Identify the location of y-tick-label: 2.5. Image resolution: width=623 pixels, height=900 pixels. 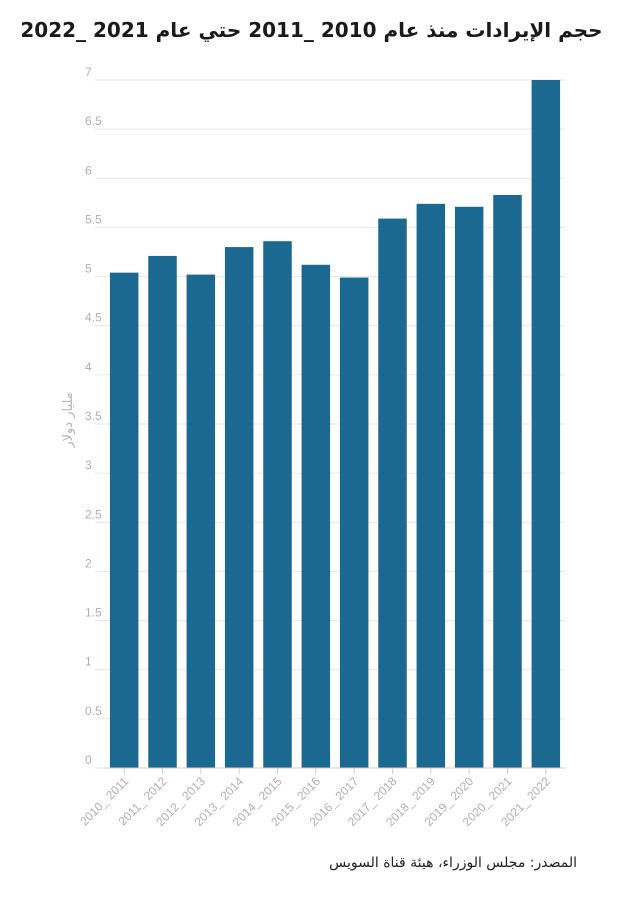
(93, 514).